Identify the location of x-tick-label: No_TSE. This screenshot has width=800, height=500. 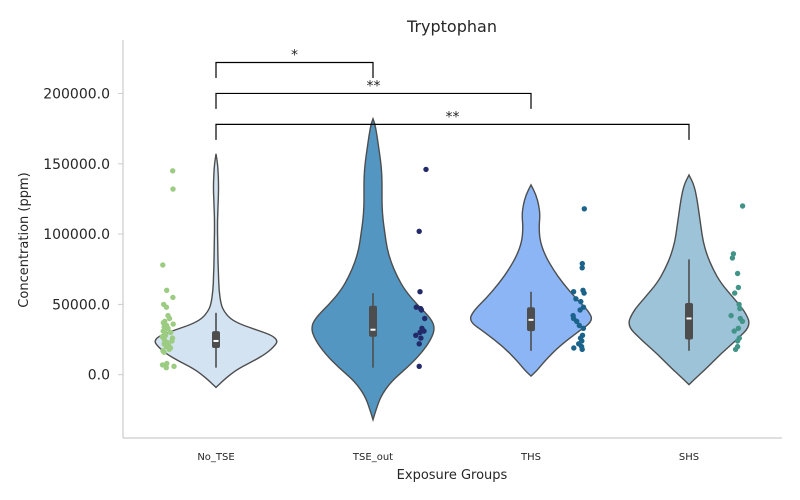
(215, 457).